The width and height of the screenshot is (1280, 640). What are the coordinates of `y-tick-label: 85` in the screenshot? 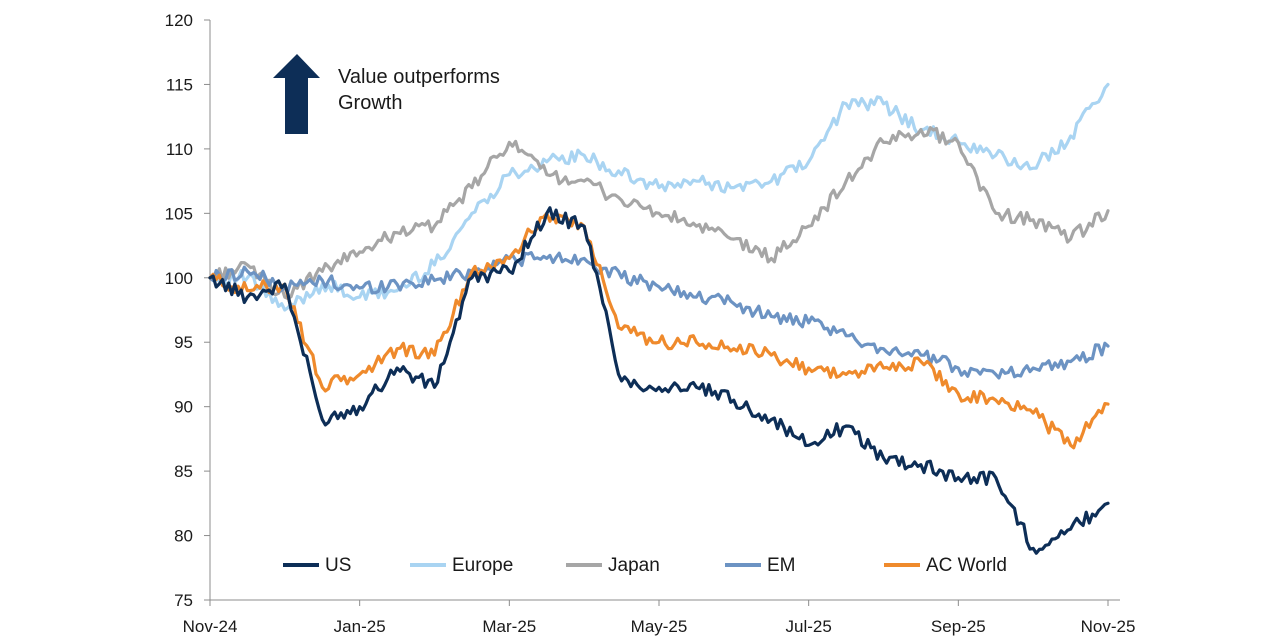 It's located at (183, 471).